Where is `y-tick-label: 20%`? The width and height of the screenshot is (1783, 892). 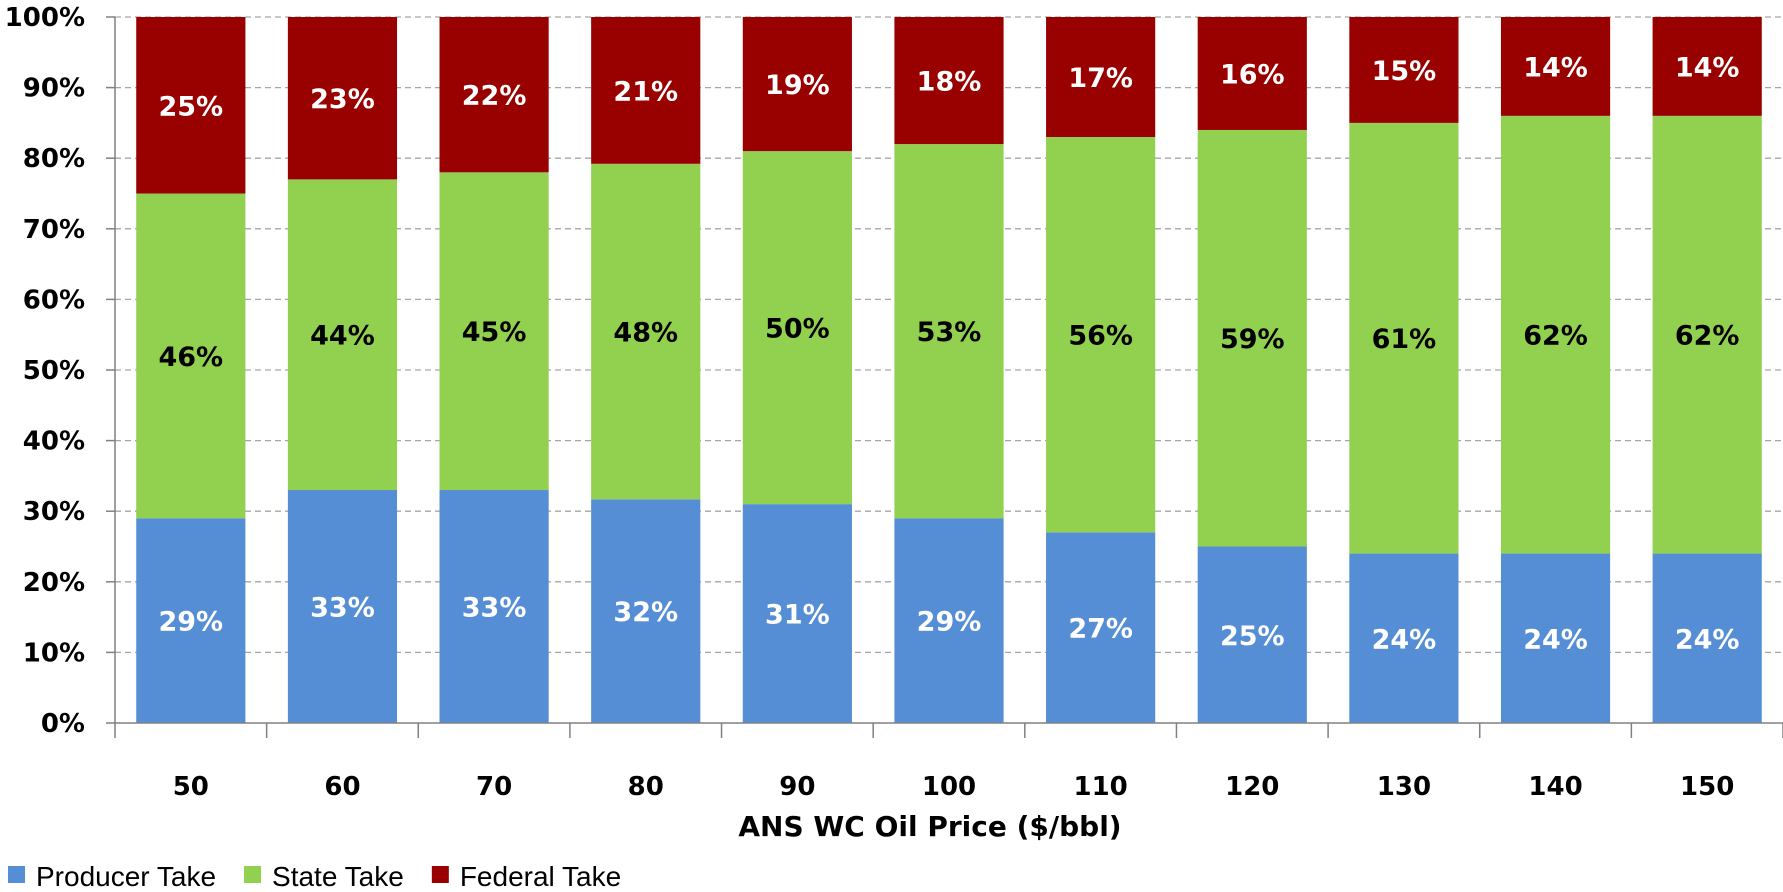
y-tick-label: 20% is located at coordinates (54, 583).